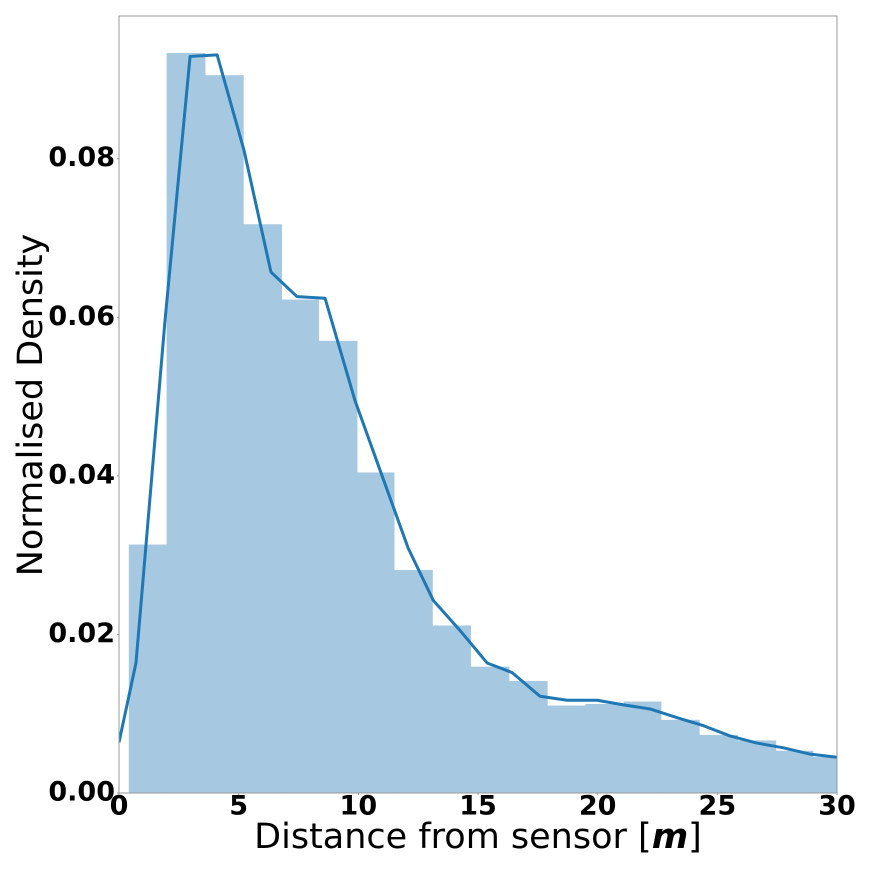 The height and width of the screenshot is (872, 872). I want to click on y-tick-label: 0.00, so click(81, 792).